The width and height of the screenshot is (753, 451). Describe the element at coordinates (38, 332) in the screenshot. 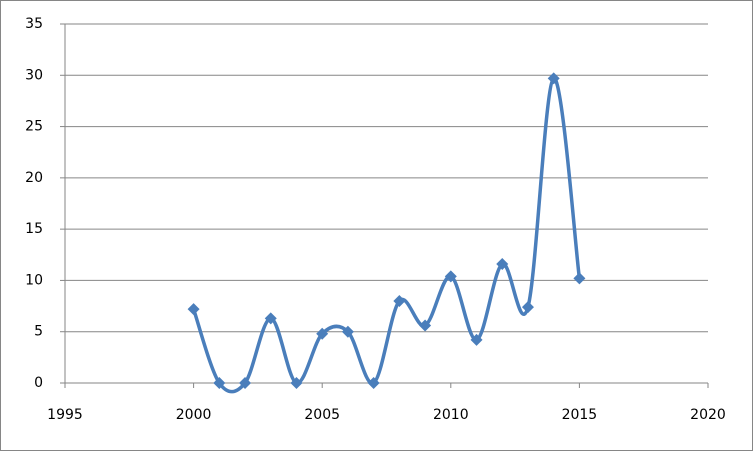

I see `y-tick-label: 5` at that location.